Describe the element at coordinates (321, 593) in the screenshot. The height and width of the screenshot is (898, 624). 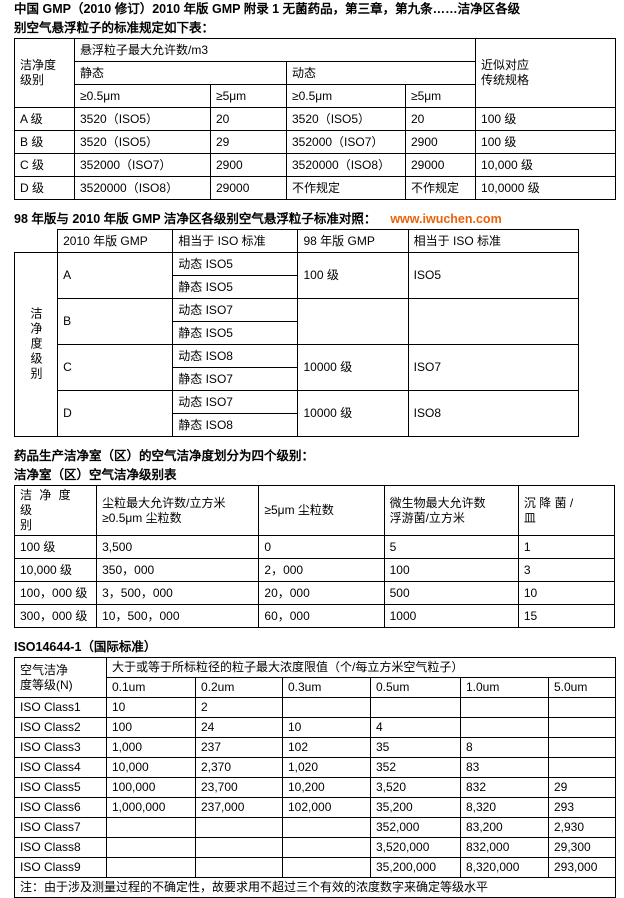
I see `cell-dust-5: 20，000` at that location.